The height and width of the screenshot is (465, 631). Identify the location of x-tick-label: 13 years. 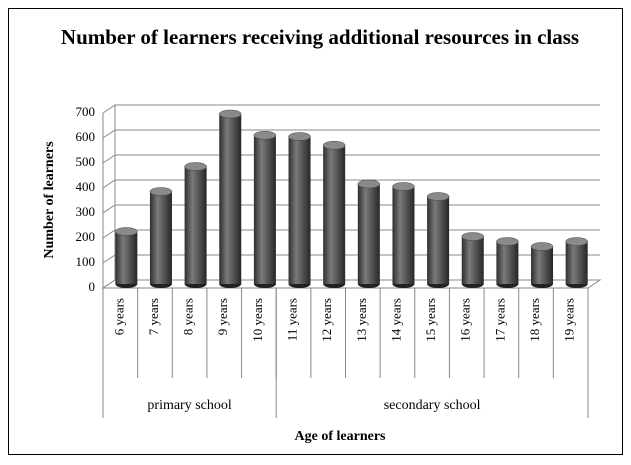
(361, 320).